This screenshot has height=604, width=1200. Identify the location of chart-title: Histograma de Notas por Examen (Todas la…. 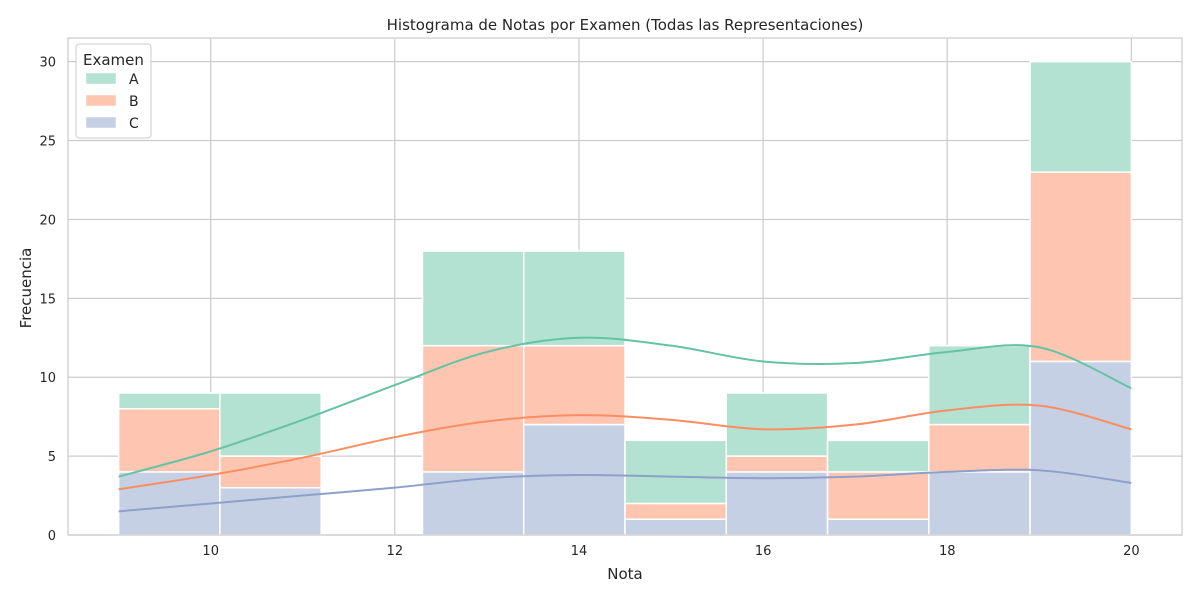
(625, 25).